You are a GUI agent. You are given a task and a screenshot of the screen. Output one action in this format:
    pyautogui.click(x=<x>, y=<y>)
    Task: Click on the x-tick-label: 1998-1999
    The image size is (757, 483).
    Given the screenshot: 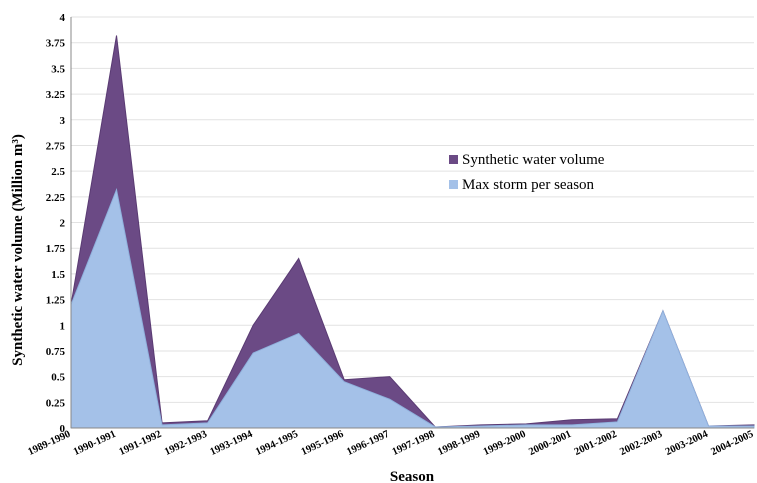 What is the action you would take?
    pyautogui.click(x=459, y=443)
    